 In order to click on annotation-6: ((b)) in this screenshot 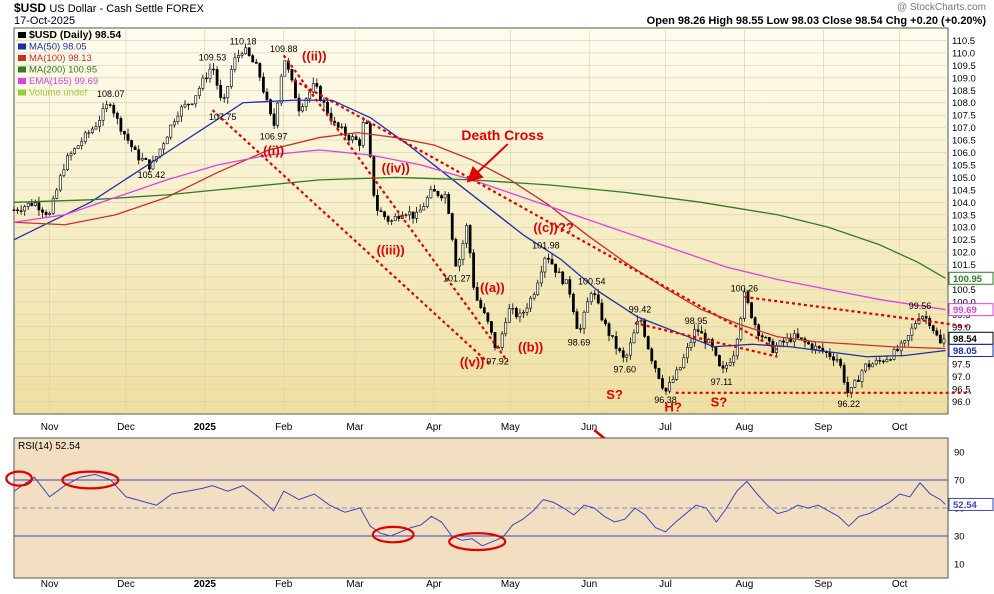, I will do `click(530, 347)`.